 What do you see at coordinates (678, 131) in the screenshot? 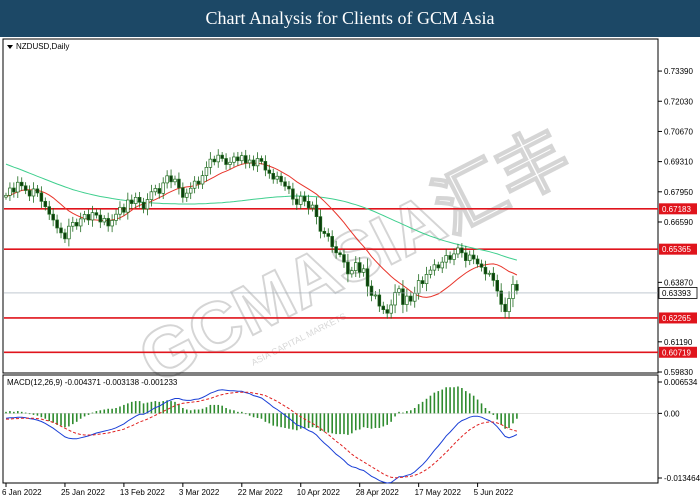
I see `price-tick-label: 0.70670` at bounding box center [678, 131].